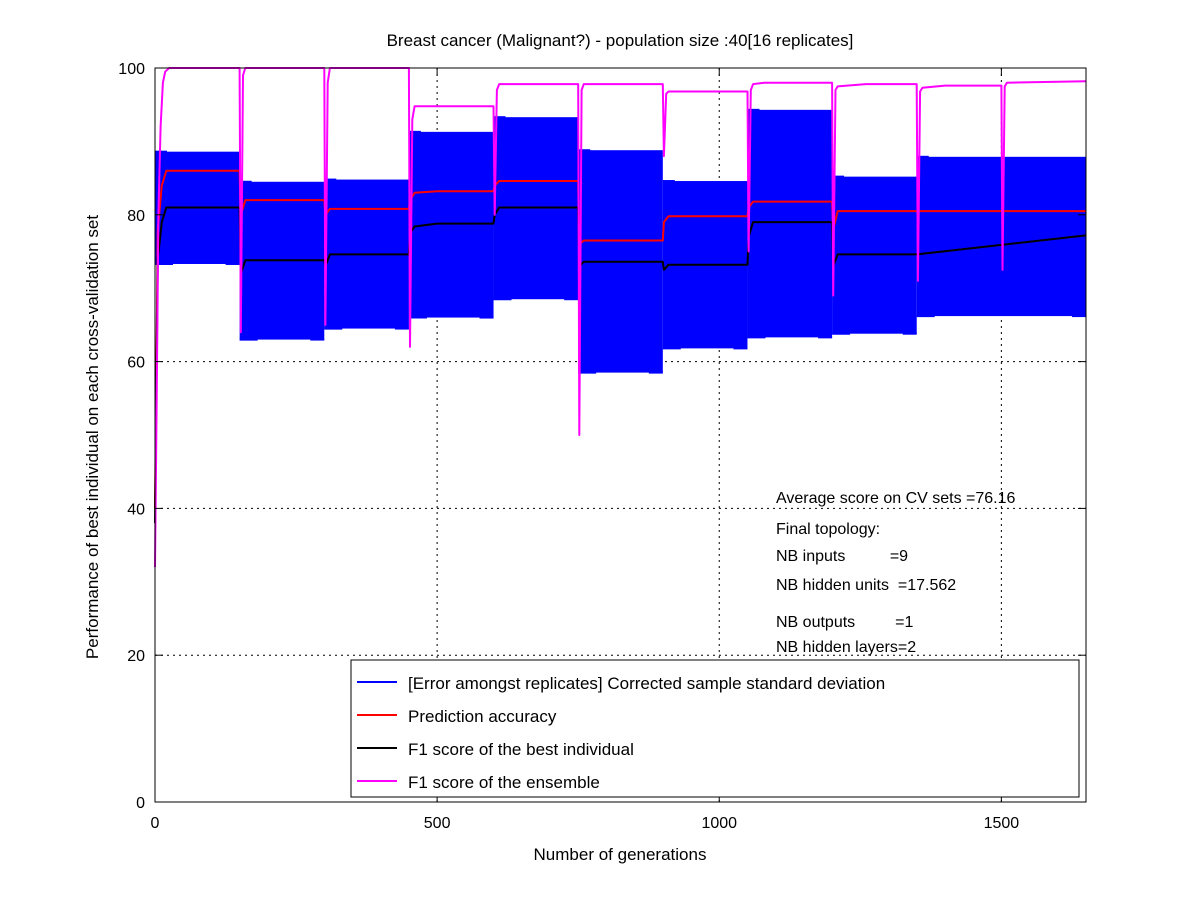 The width and height of the screenshot is (1200, 900). I want to click on std-band, so click(790, 223).